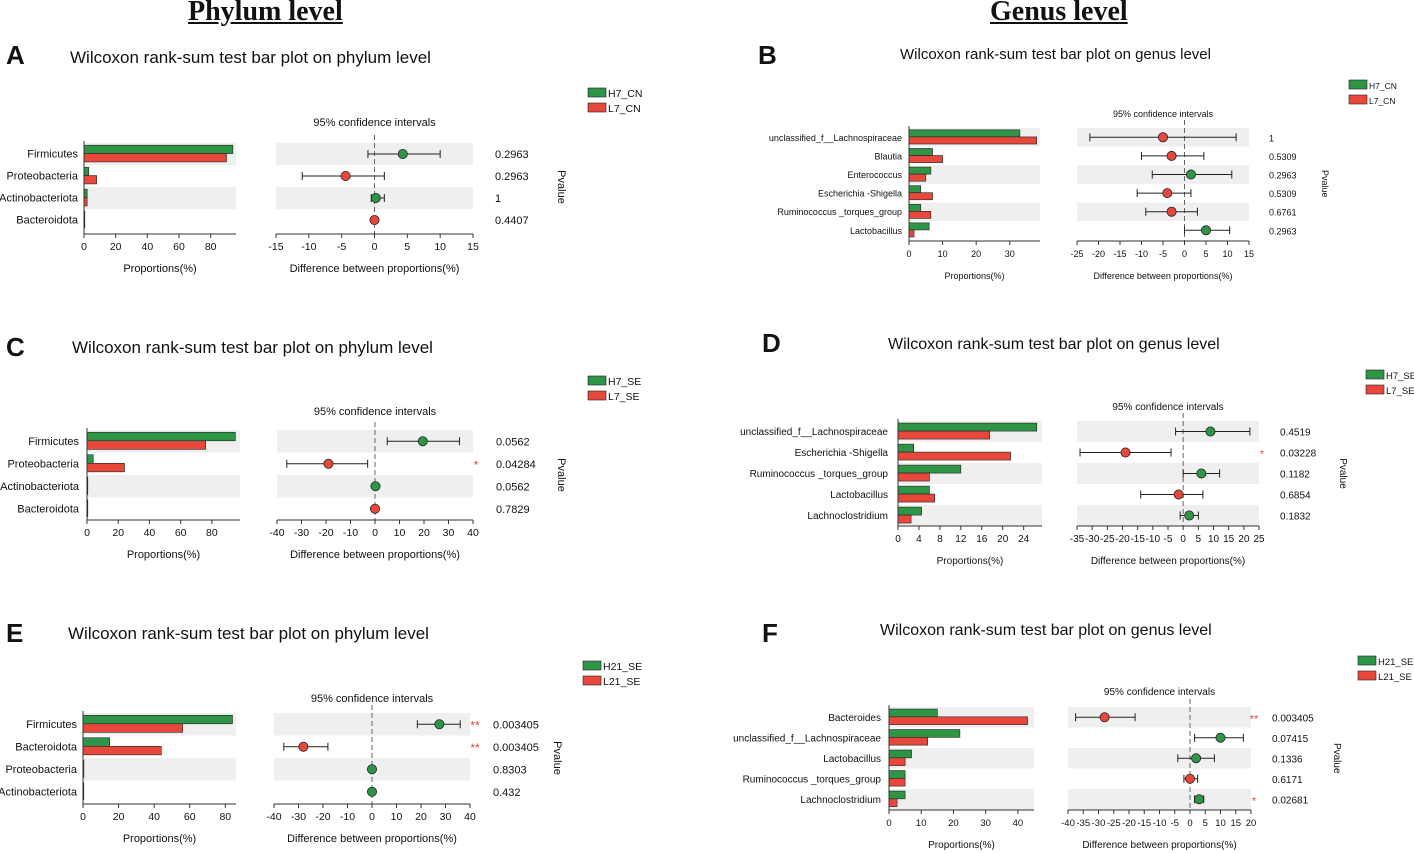 Image resolution: width=1414 pixels, height=853 pixels. Describe the element at coordinates (1168, 561) in the screenshot. I see `panel-d-ci-x-label: Difference between proportions(%)` at that location.